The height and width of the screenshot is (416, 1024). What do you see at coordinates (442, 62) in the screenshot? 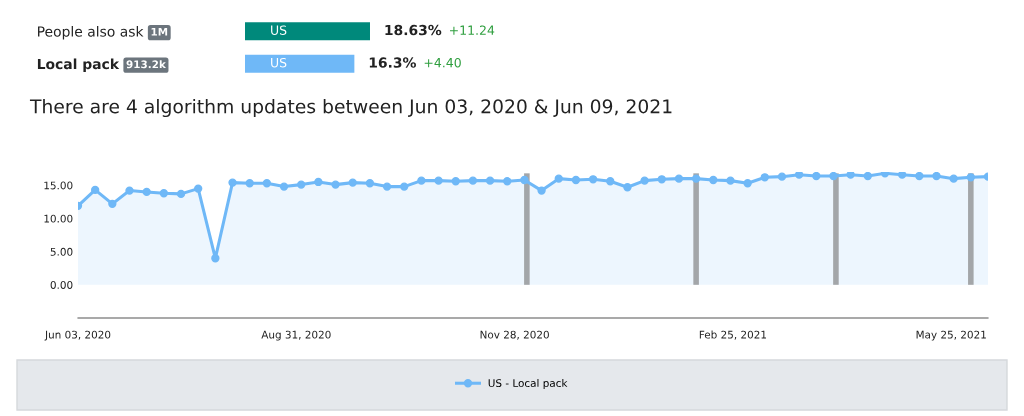
I see `text: +4.40` at bounding box center [442, 62].